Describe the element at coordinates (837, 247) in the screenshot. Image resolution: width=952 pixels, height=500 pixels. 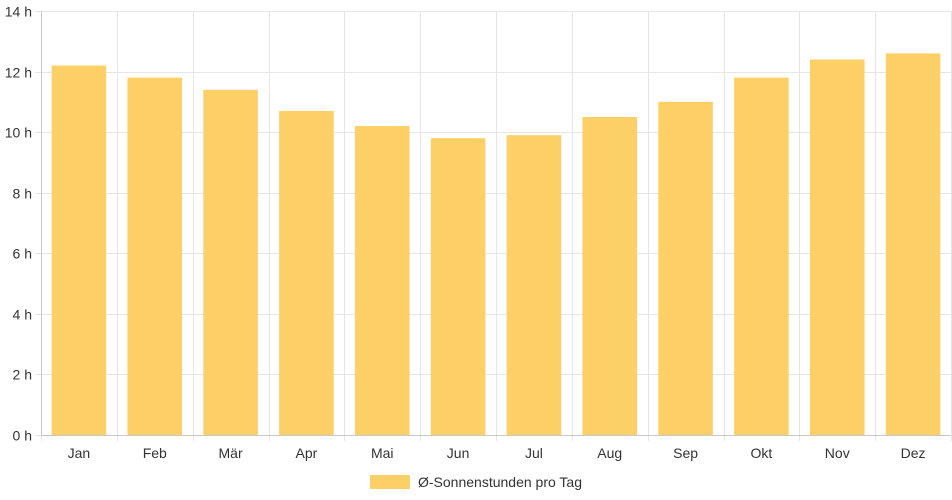
I see `bar-nov` at that location.